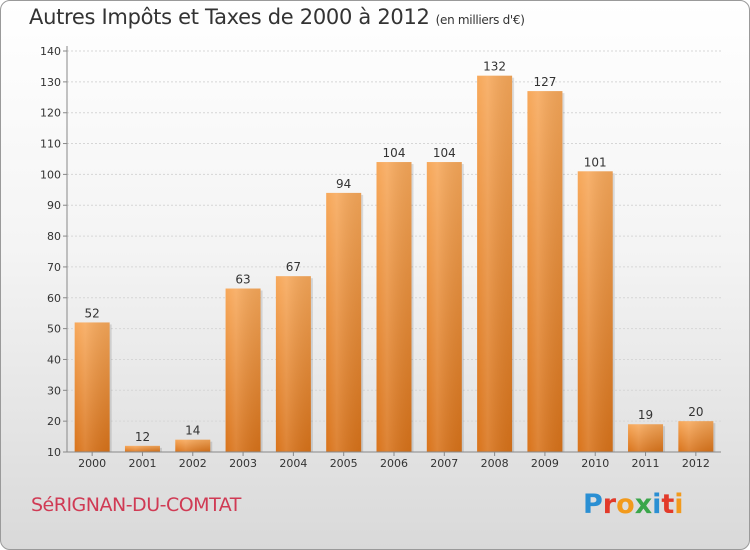 The height and width of the screenshot is (550, 750). I want to click on commune-name: SéRIGNAN-DU-COMTAT, so click(136, 505).